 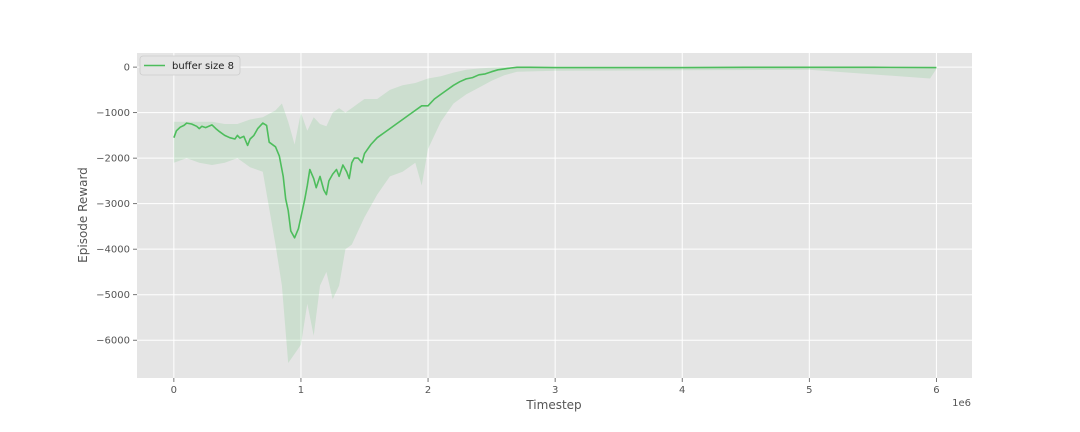 I want to click on x-tick-label: 3, so click(x=555, y=390).